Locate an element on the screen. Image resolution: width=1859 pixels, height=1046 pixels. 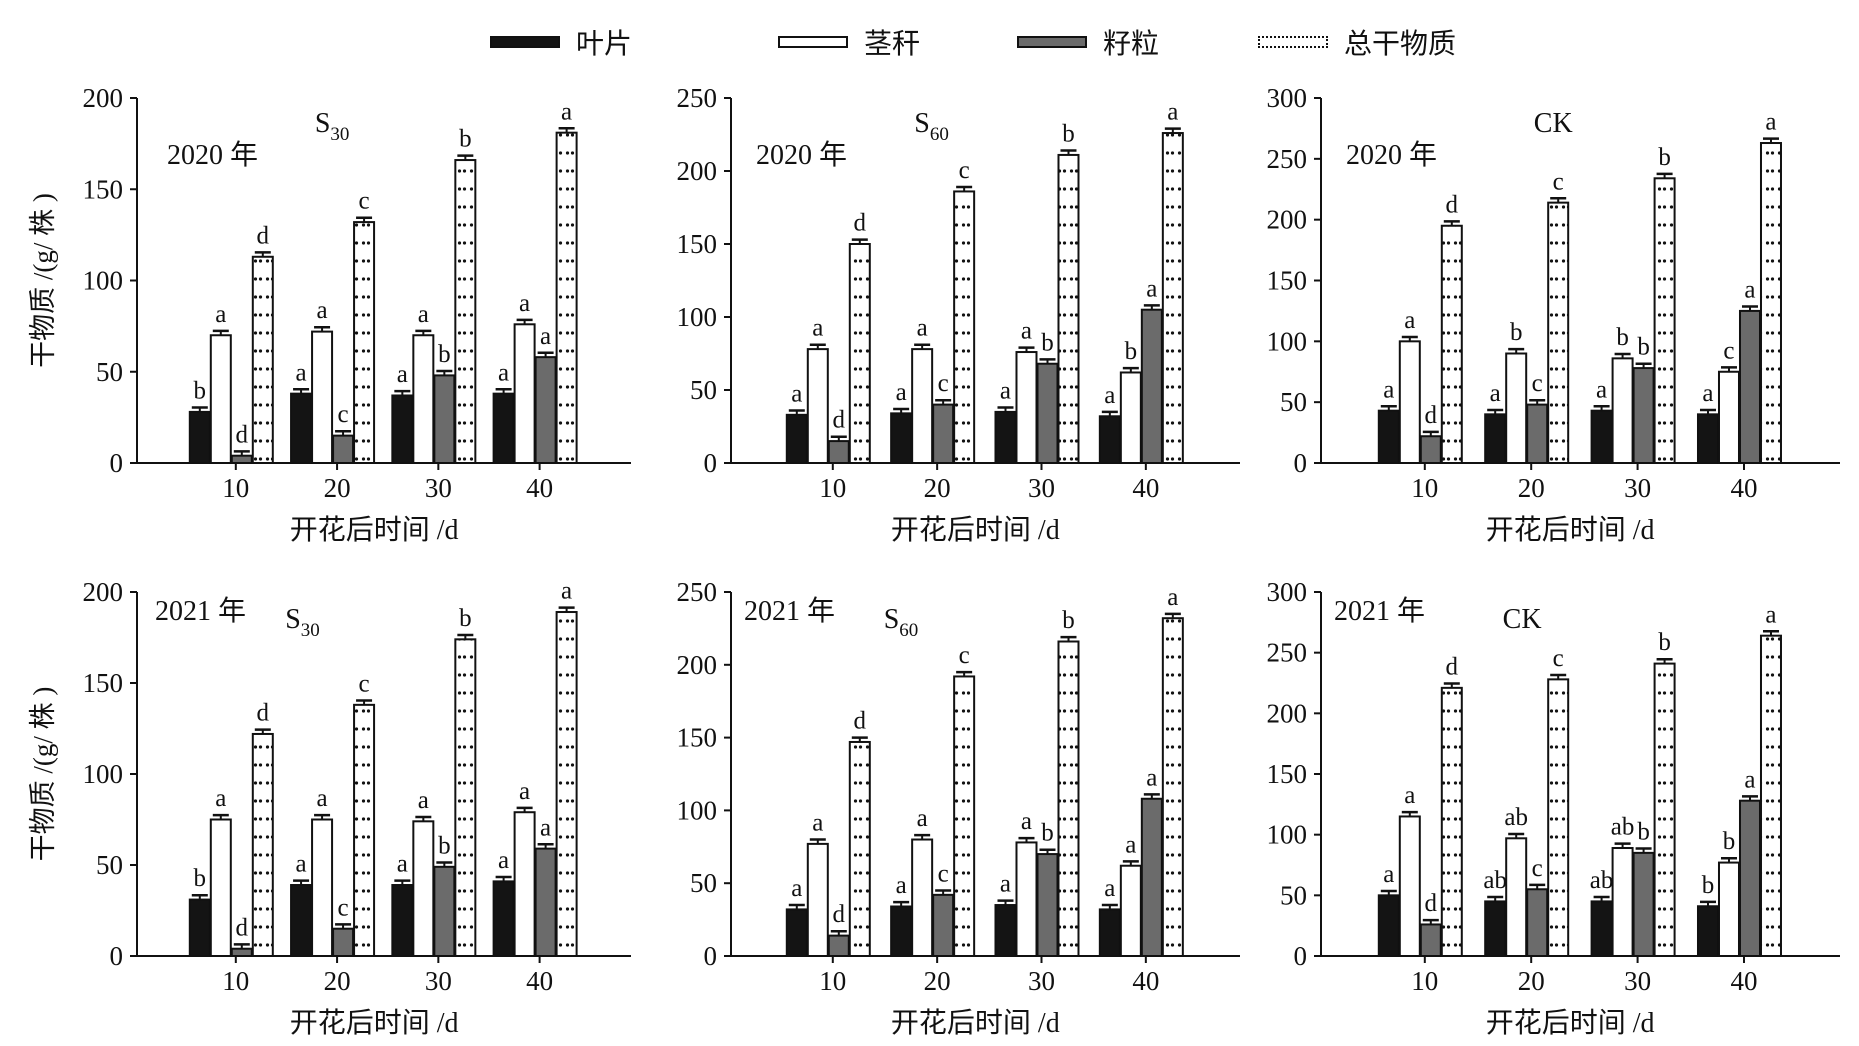
x-tick-label: 10 is located at coordinates (235, 981).